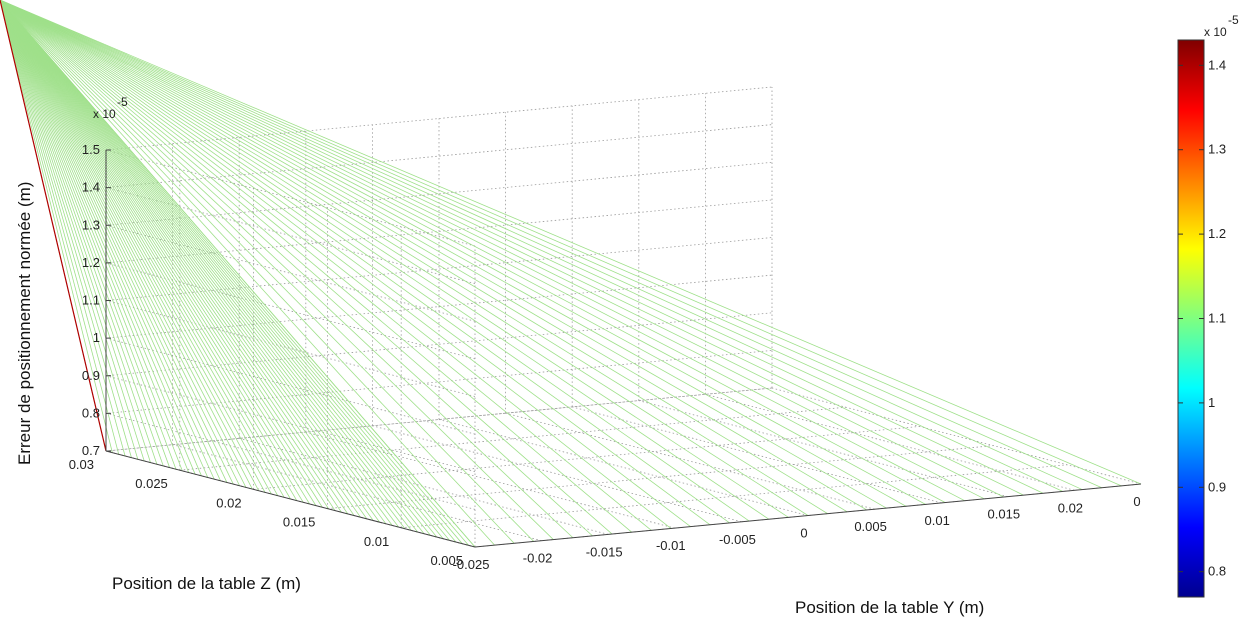 The image size is (1245, 620). I want to click on ypos-tick-label: -0.02, so click(538, 558).